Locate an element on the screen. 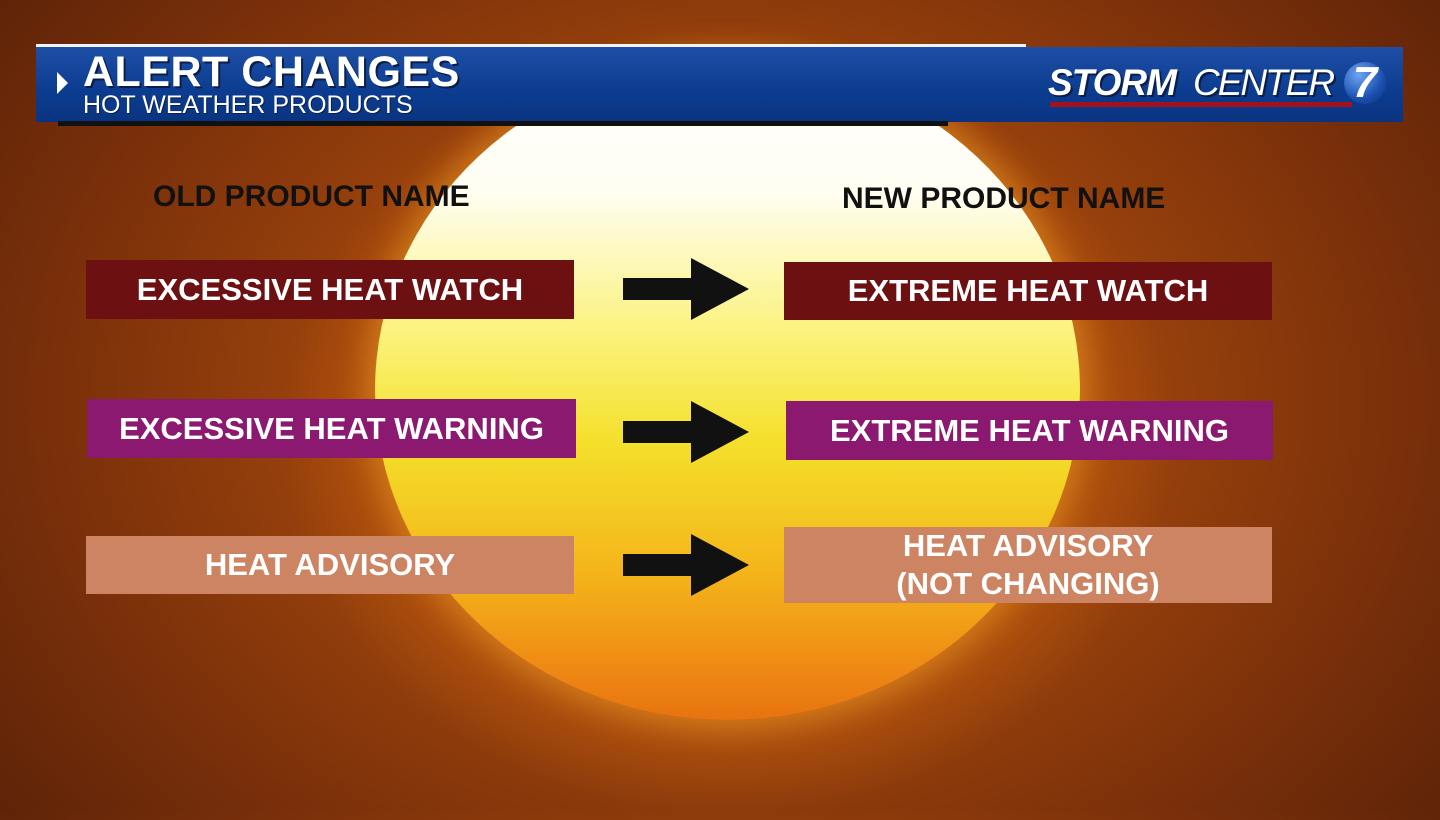 This screenshot has height=820, width=1440. header-bar is located at coordinates (719, 84).